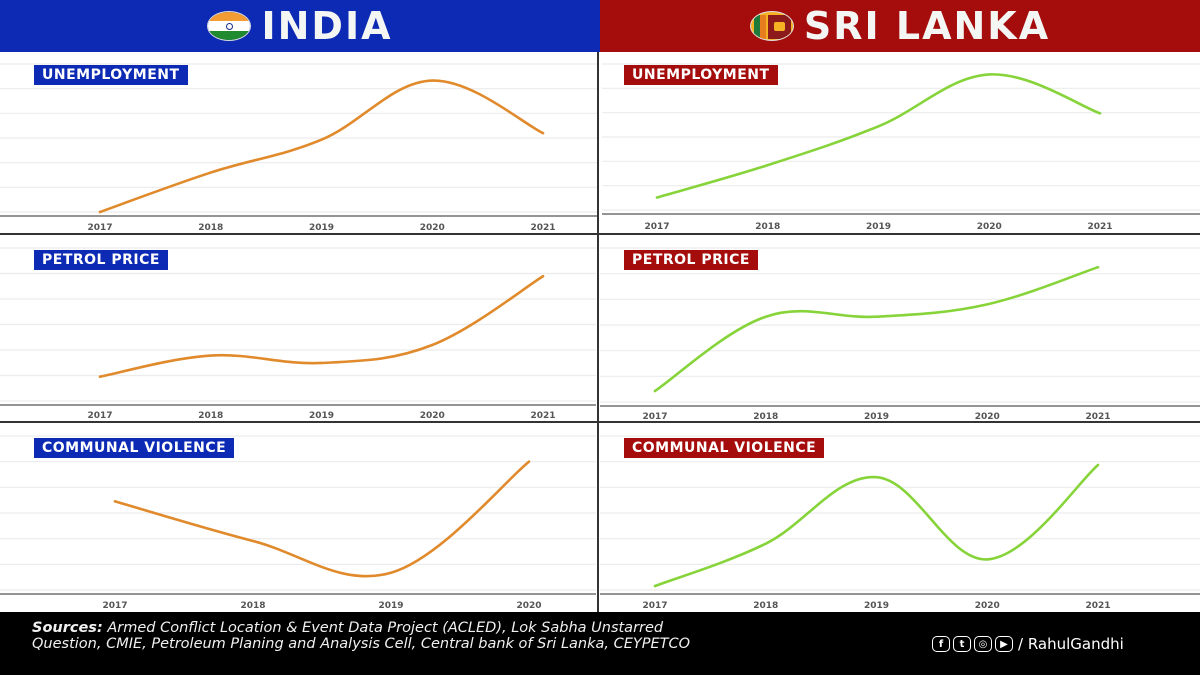 Image resolution: width=1200 pixels, height=675 pixels. Describe the element at coordinates (941, 644) in the screenshot. I see `facebook-icon: f` at that location.